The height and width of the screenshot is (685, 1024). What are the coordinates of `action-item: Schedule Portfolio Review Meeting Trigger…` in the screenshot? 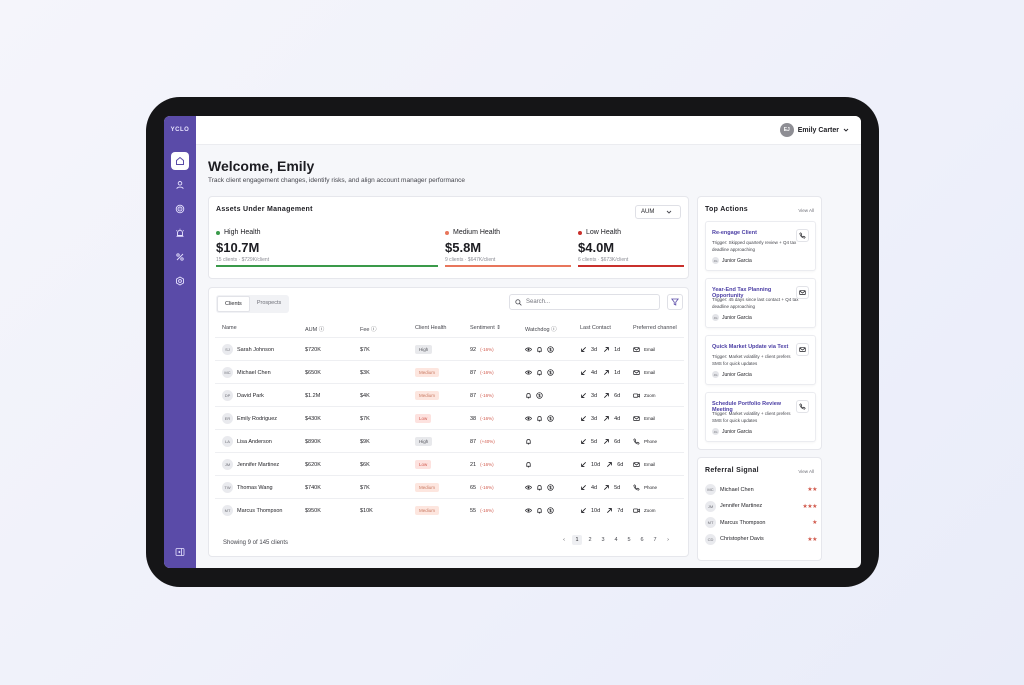 It's located at (760, 417).